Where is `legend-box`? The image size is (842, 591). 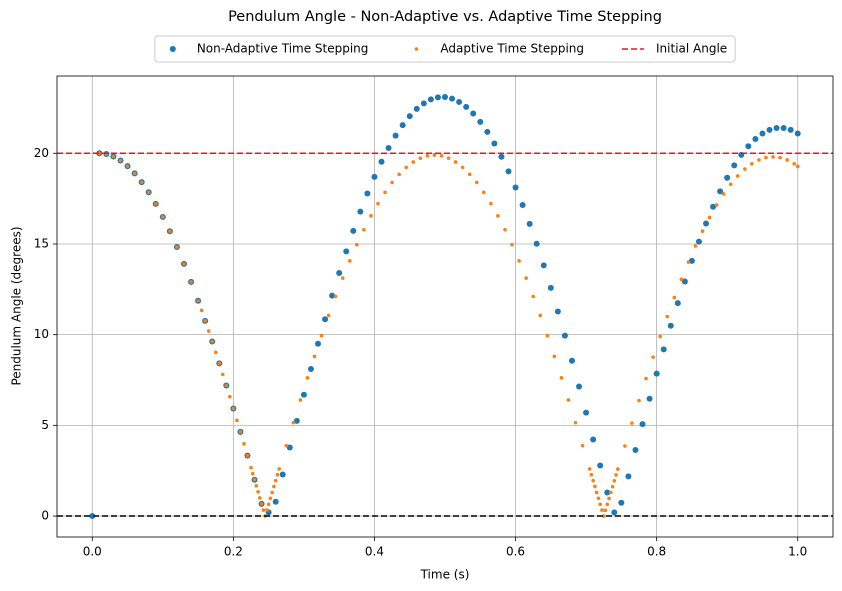 legend-box is located at coordinates (445, 49).